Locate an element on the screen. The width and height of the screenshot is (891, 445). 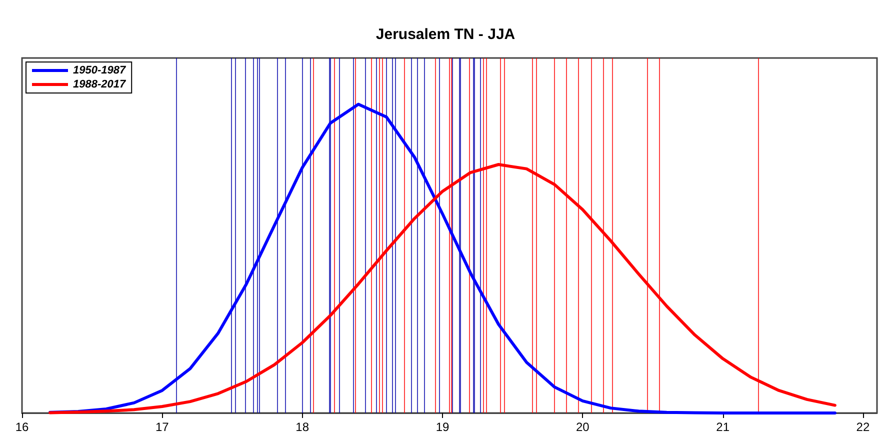
x-tick-label: 19 is located at coordinates (443, 427).